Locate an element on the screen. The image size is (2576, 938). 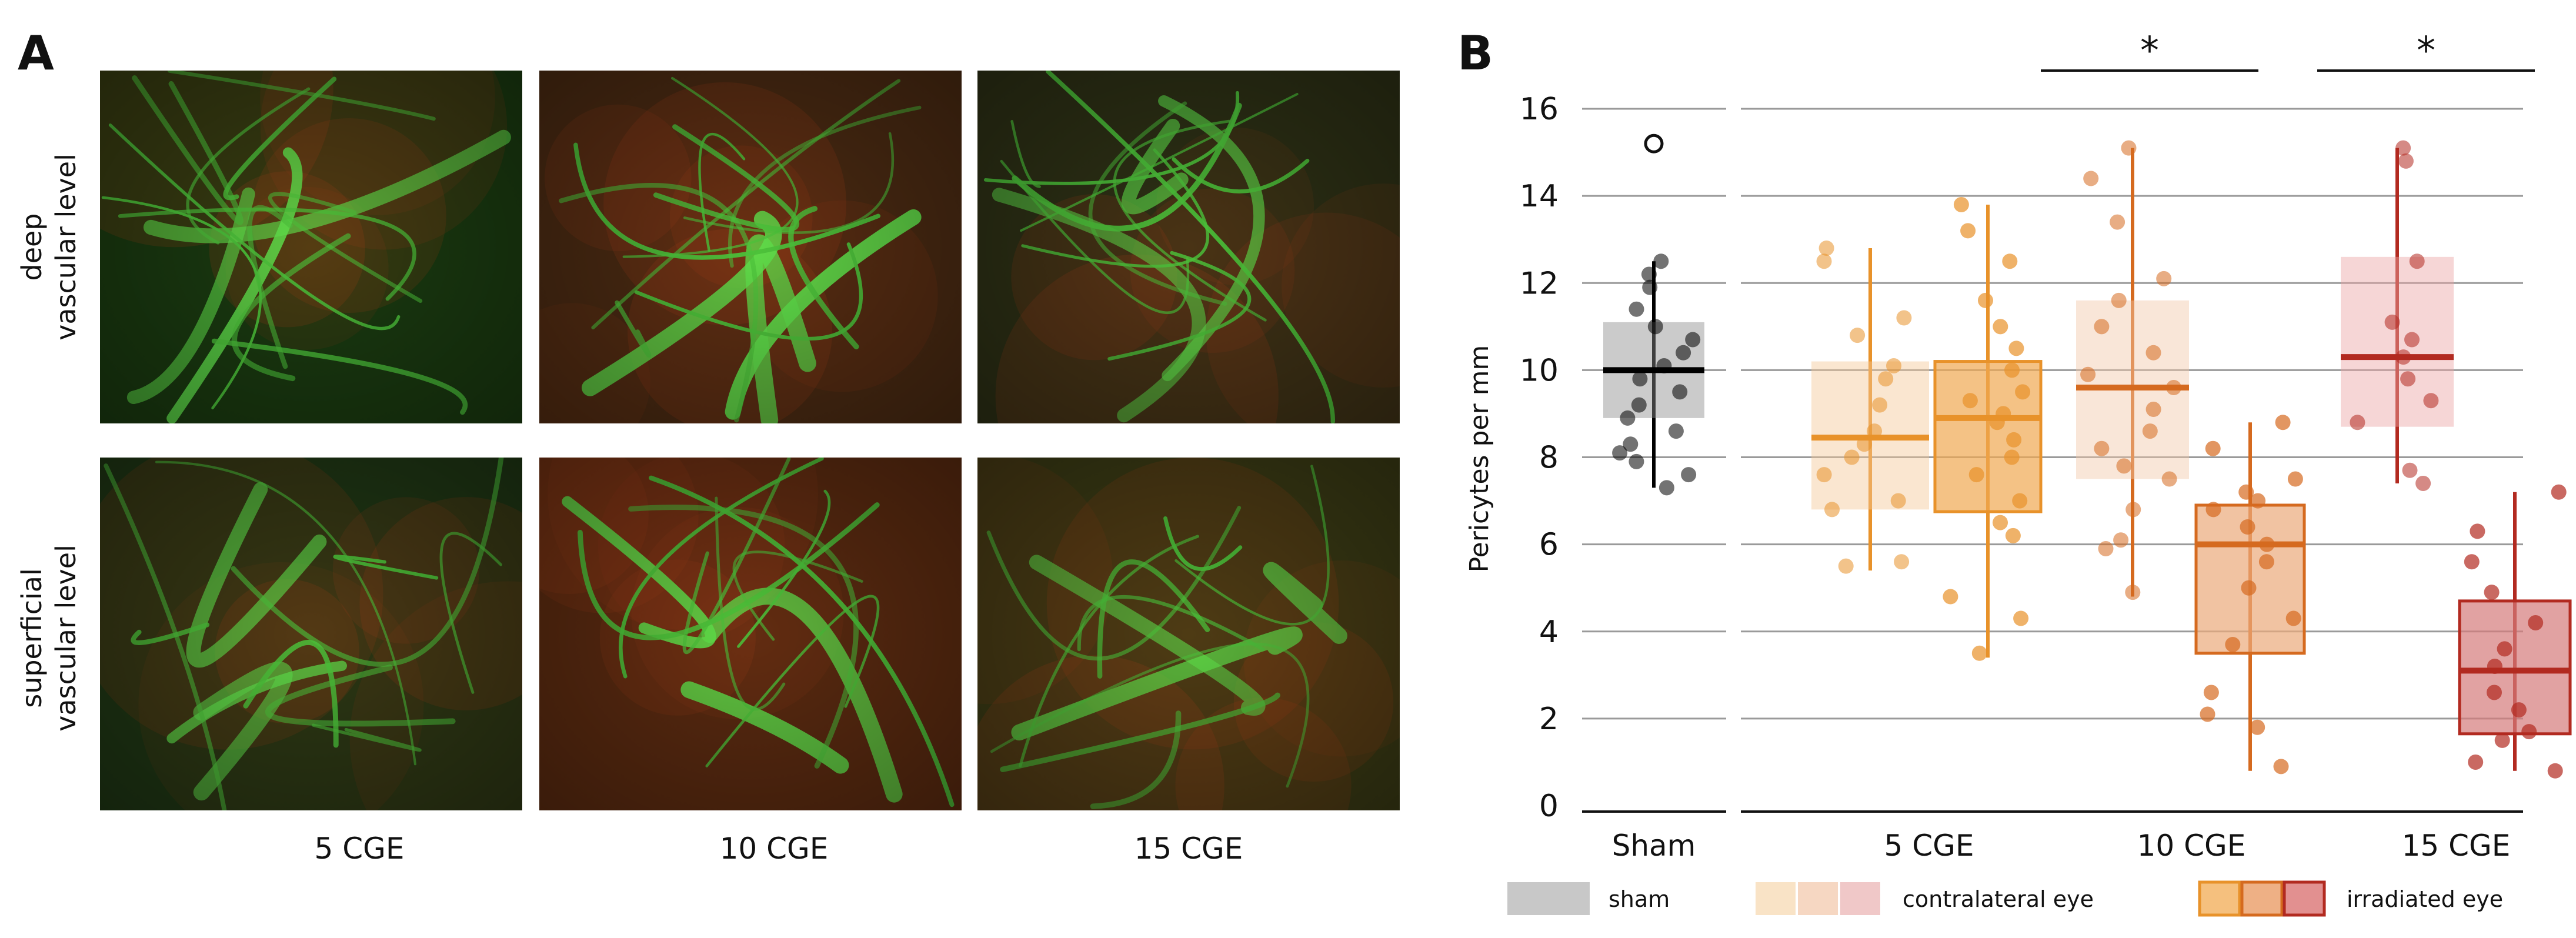
y-axis-title: Pericytes per mm is located at coordinates (1479, 459).